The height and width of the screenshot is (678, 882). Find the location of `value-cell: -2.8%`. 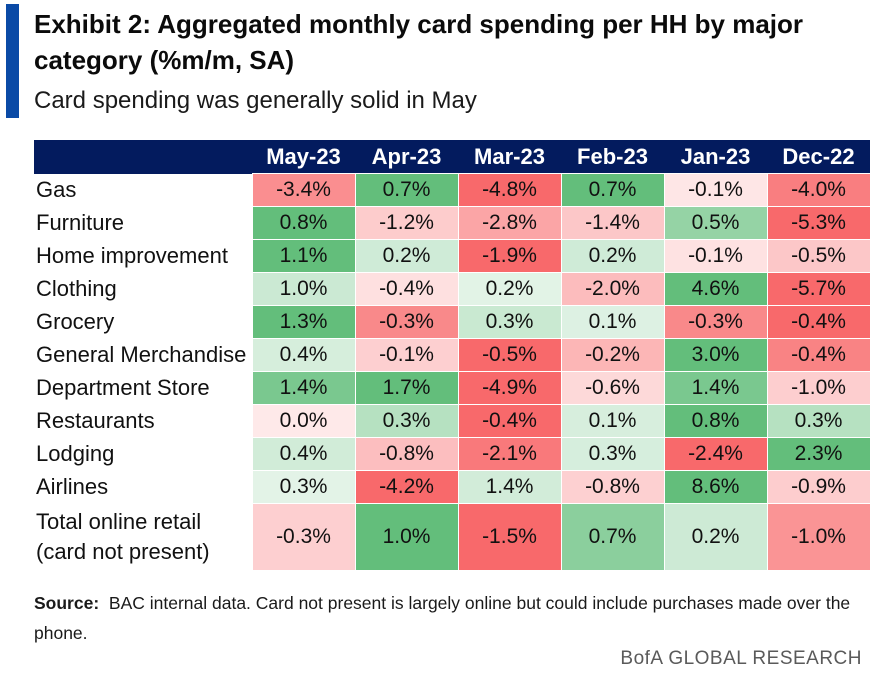

value-cell: -2.8% is located at coordinates (509, 223).